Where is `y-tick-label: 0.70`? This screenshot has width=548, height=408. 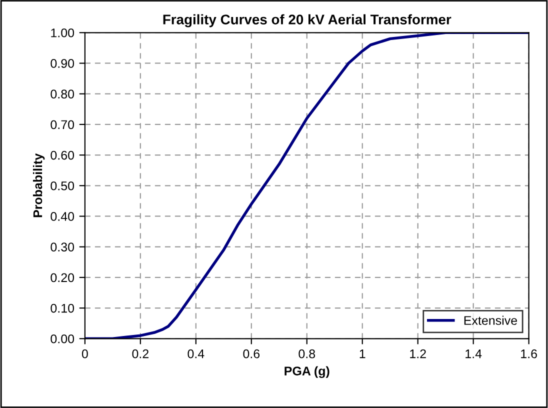
y-tick-label: 0.70 is located at coordinates (62, 125).